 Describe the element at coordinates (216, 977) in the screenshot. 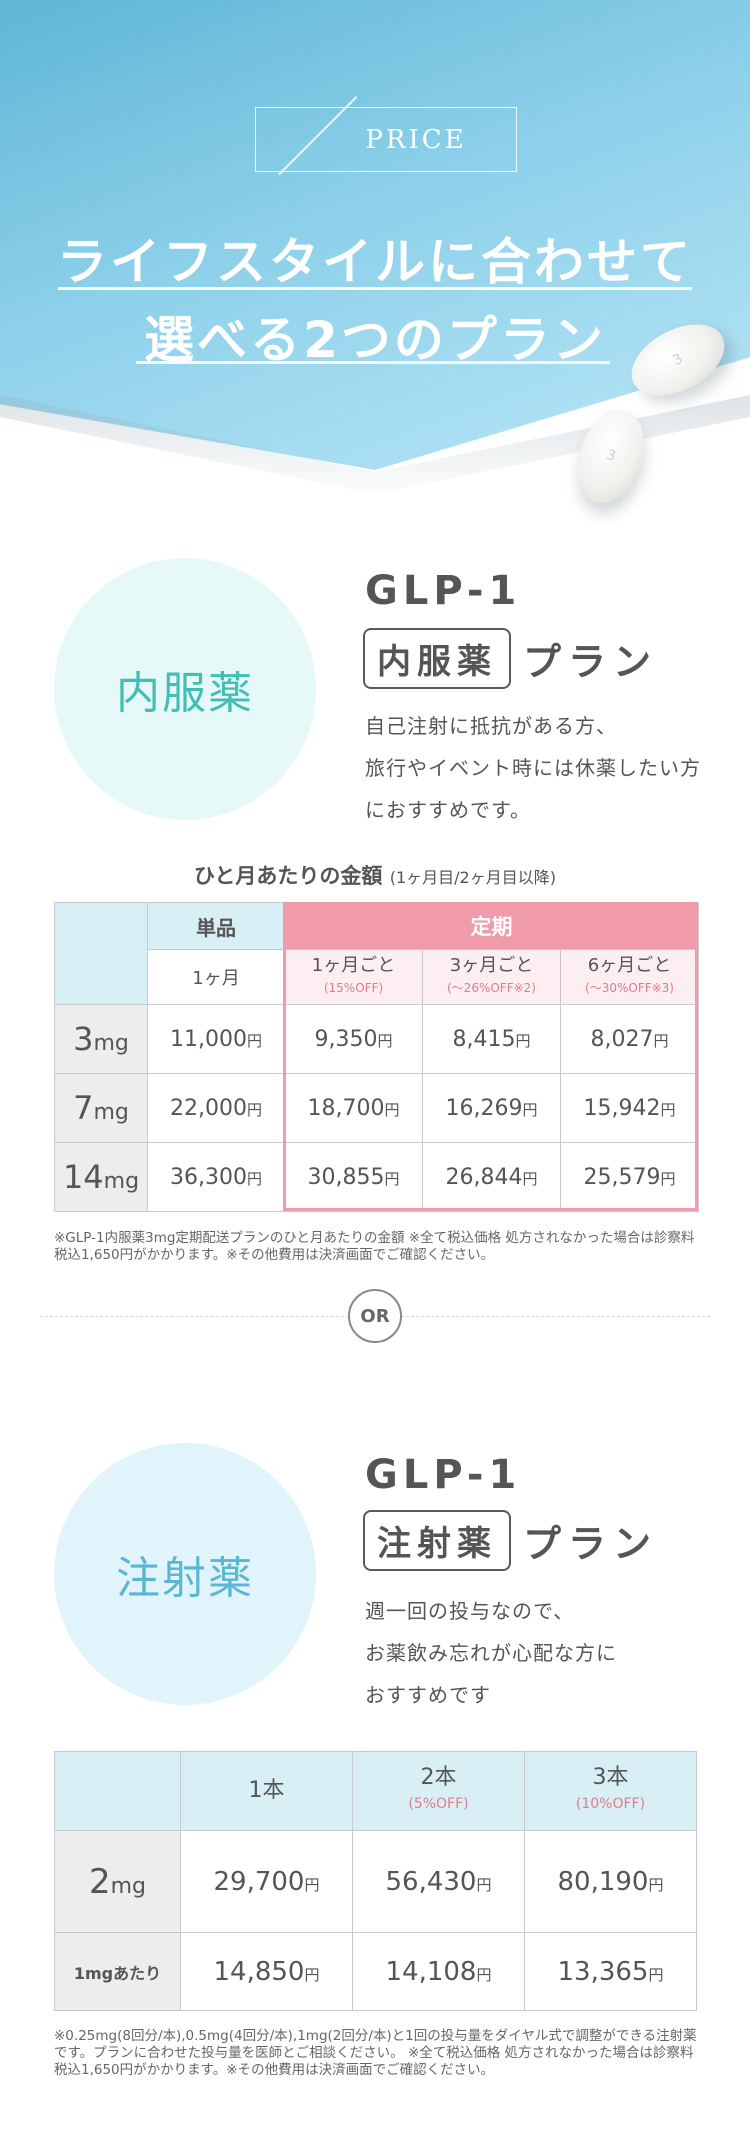

I see `header-single-sub: 1ヶ月` at that location.